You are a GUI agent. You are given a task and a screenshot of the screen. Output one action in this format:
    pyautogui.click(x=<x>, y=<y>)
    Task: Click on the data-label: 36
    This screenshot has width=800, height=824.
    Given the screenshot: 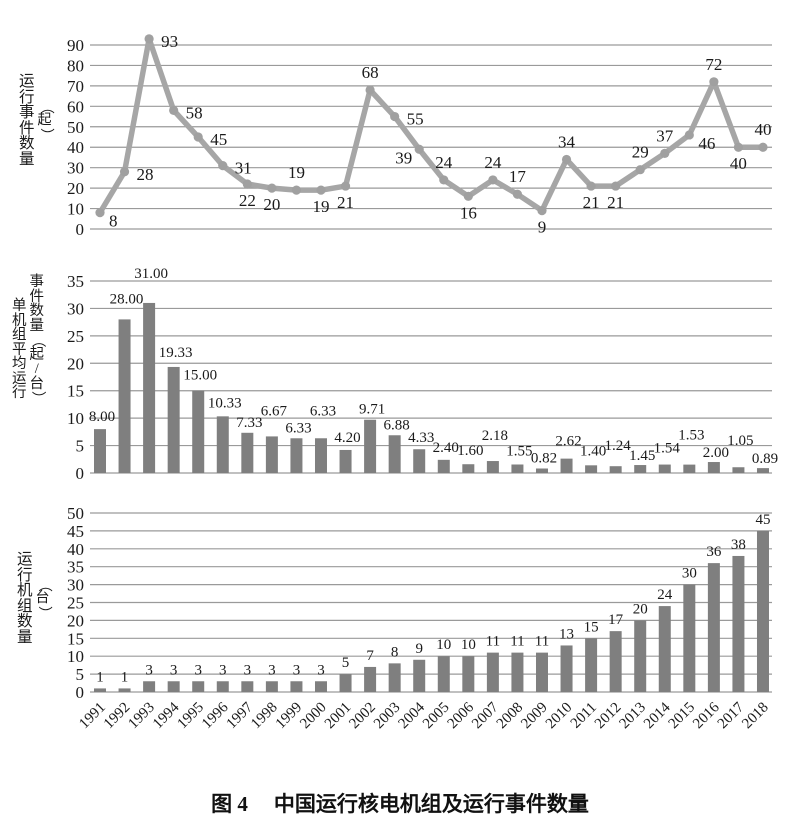 What is the action you would take?
    pyautogui.click(x=714, y=552)
    